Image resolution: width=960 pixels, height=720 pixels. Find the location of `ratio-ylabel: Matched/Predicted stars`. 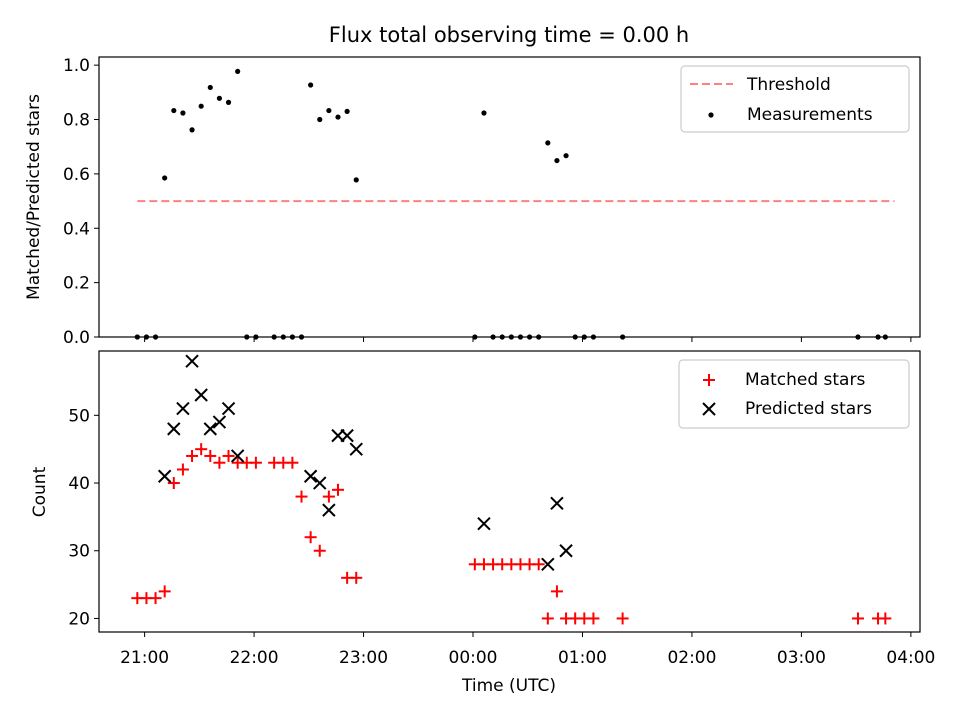

ratio-ylabel: Matched/Predicted stars is located at coordinates (34, 197).